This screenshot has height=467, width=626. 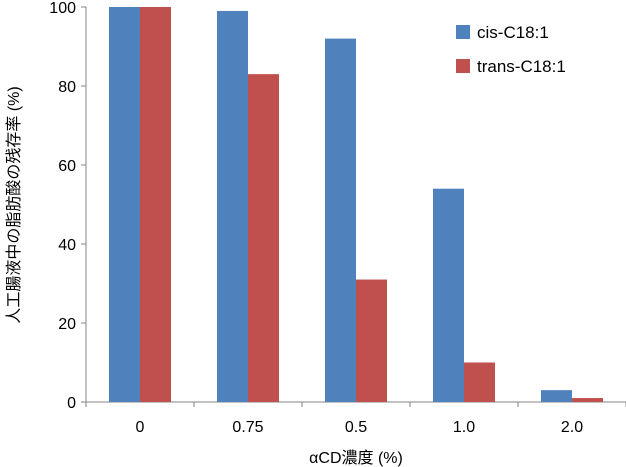 What do you see at coordinates (67, 245) in the screenshot?
I see `y-tick-label: 40` at bounding box center [67, 245].